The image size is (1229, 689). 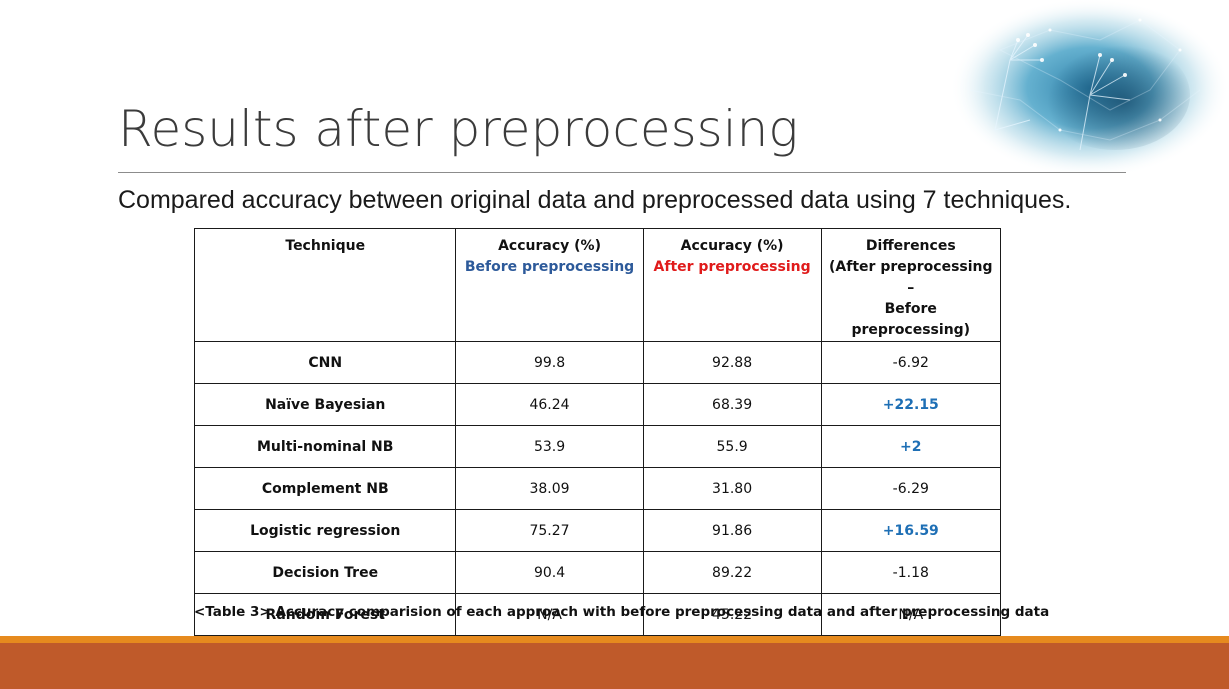 I want to click on table-row: Multi-nominal NB 53.9 55.9 +2, so click(x=597, y=446).